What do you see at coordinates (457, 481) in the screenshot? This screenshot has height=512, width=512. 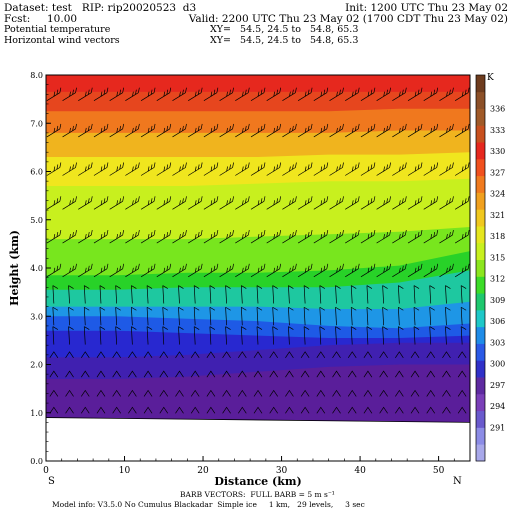 I see `x-end-label-right: N` at bounding box center [457, 481].